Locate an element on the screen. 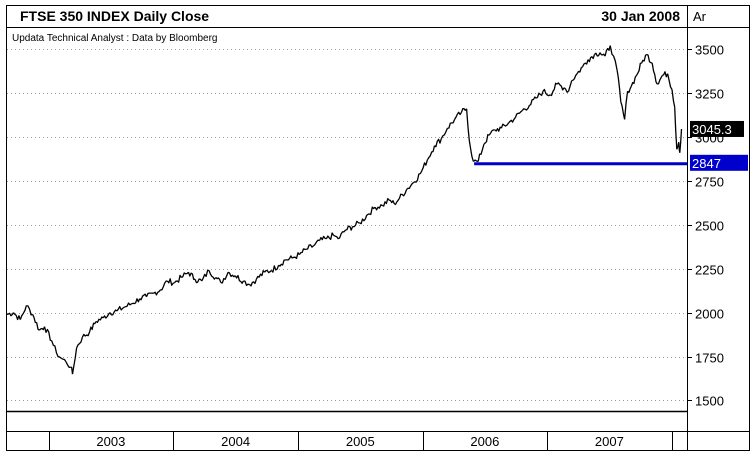 The width and height of the screenshot is (754, 457). support-value-box is located at coordinates (719, 162).